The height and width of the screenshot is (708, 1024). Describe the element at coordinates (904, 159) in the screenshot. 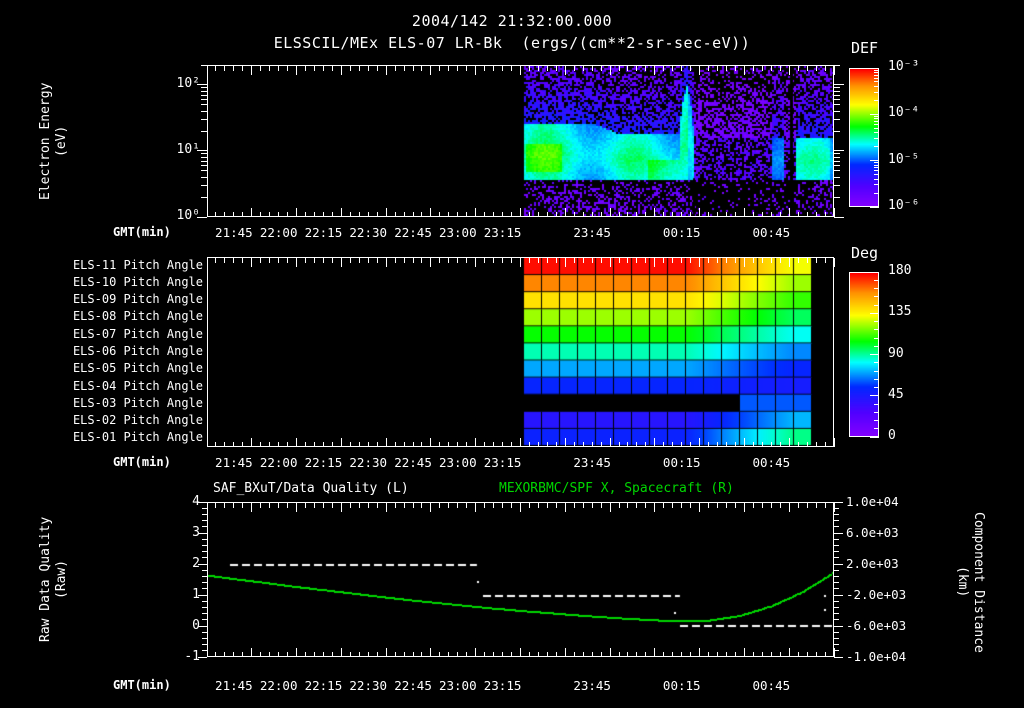

I see `def-colorbar-tick-label: 10⁻⁵` at that location.